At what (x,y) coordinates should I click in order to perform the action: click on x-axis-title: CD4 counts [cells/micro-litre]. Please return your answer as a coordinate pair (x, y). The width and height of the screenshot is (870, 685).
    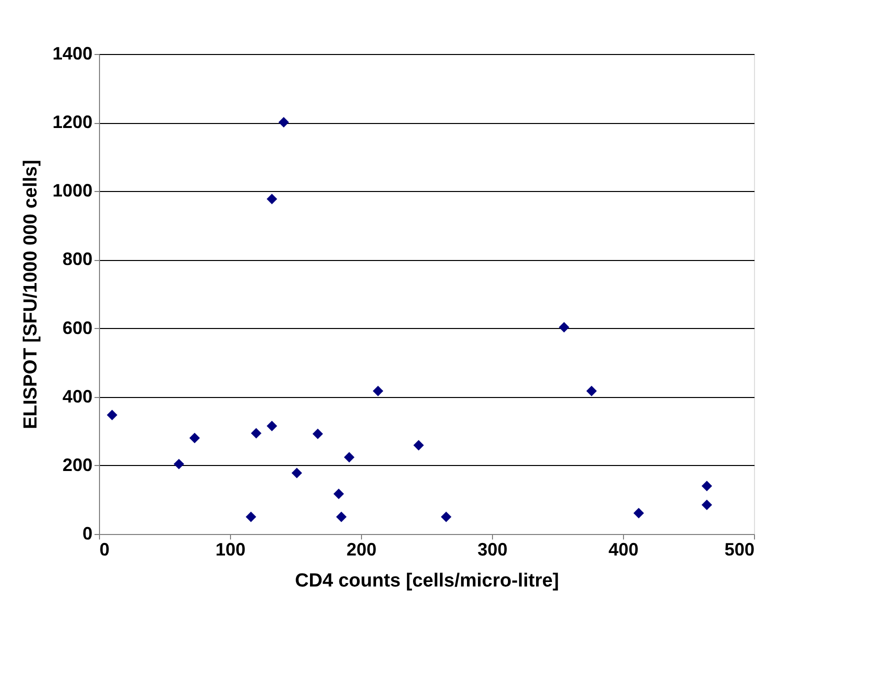
    Looking at the image, I should click on (427, 581).